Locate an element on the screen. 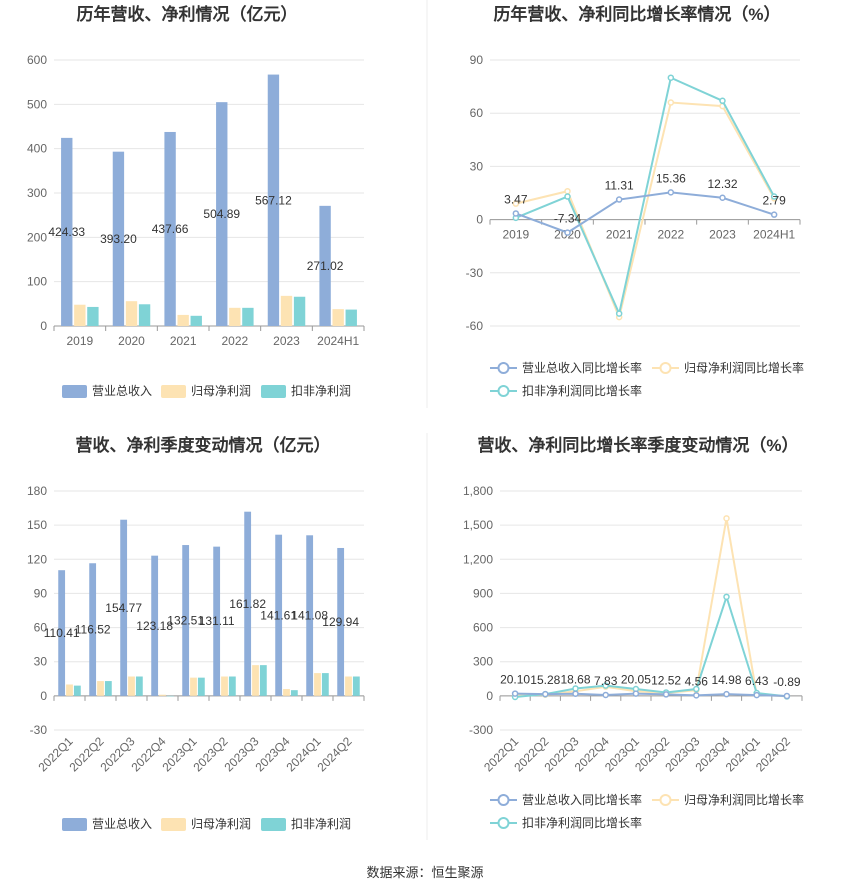 This screenshot has width=850, height=891. line-value-label: 12.52 is located at coordinates (666, 680).